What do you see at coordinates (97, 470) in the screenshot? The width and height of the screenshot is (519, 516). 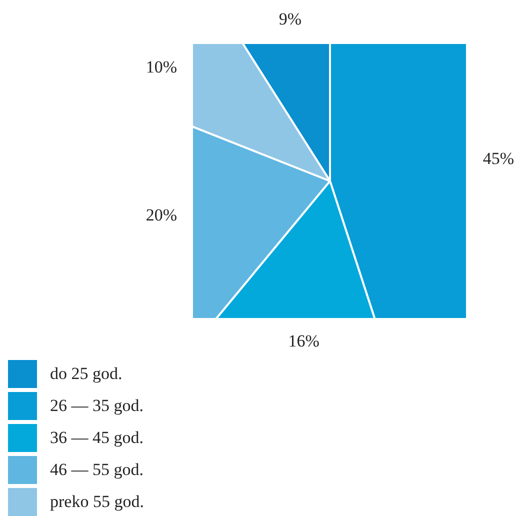 I see `legend-label: 46 — 55 god.` at bounding box center [97, 470].